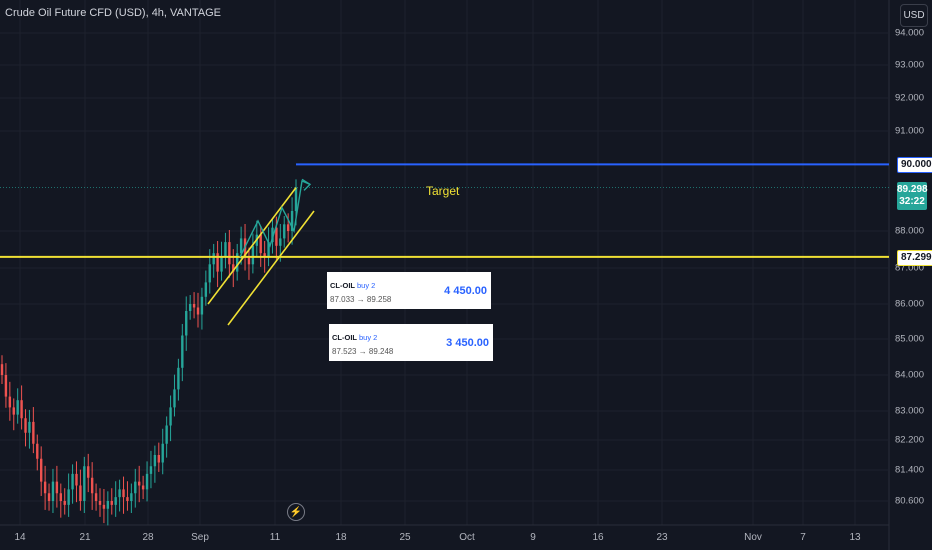 This screenshot has width=932, height=550. Describe the element at coordinates (271, 268) in the screenshot. I see `channel-lower-line` at that location.